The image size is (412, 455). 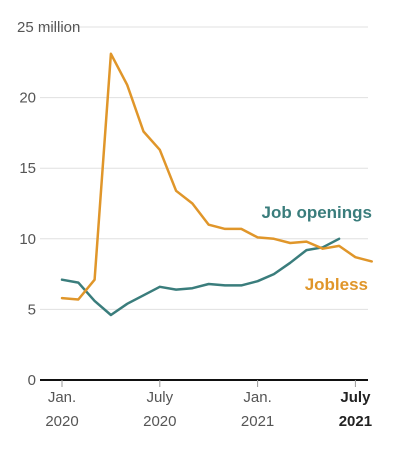 I want to click on series-line-job-openings, so click(x=200, y=277).